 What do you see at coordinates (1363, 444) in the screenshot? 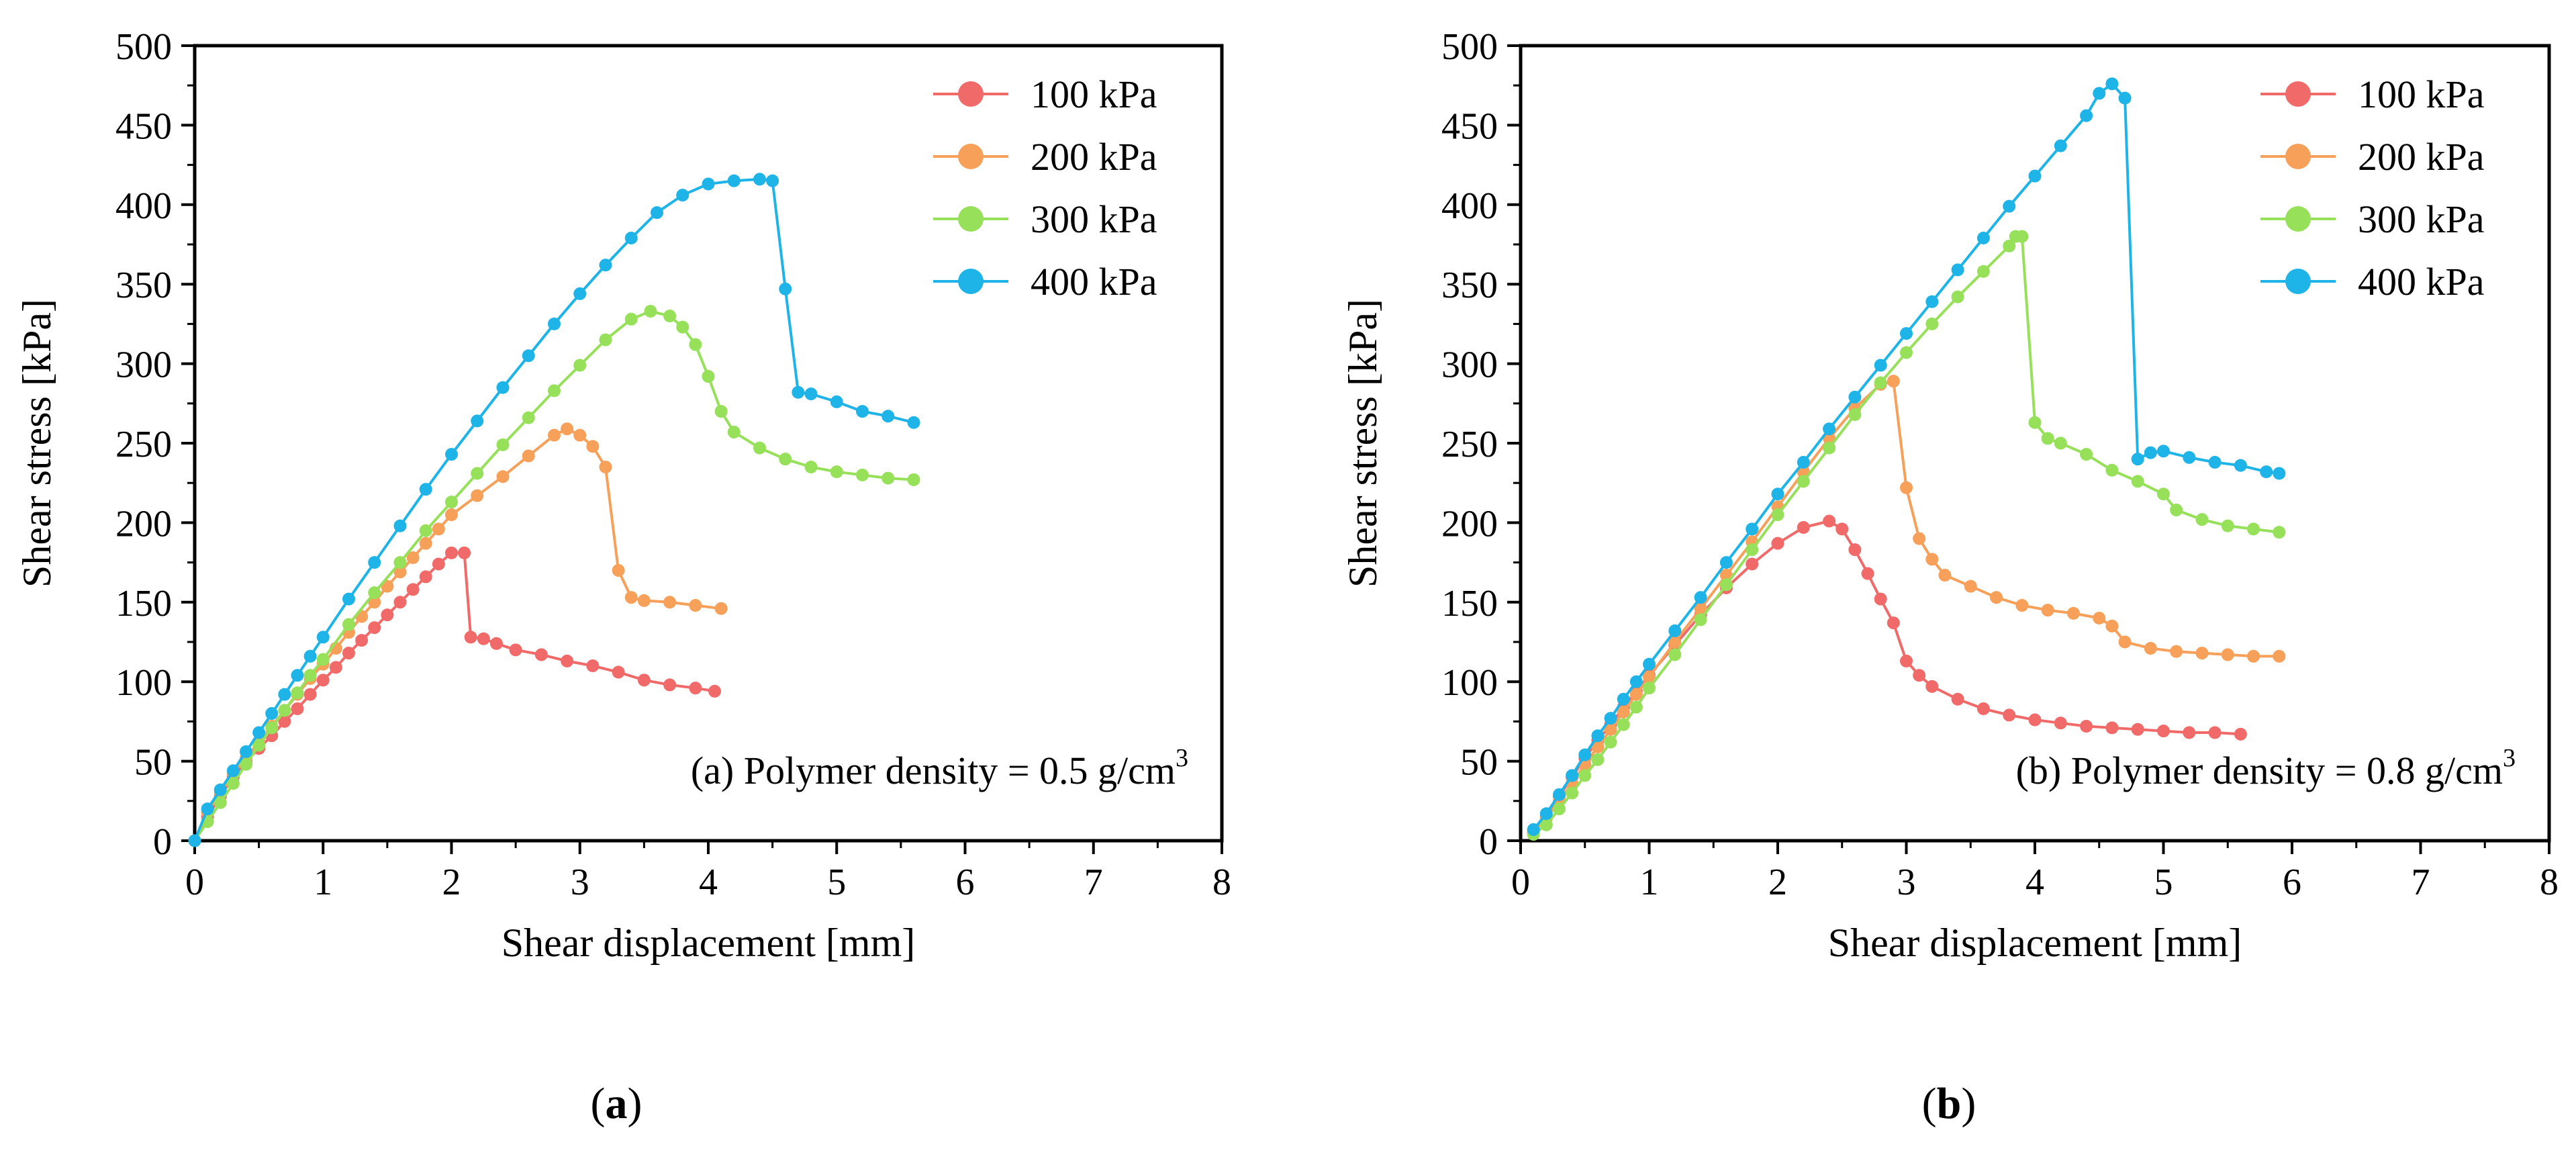
I see `y-axis-title: Shear stress [kPa]` at bounding box center [1363, 444].